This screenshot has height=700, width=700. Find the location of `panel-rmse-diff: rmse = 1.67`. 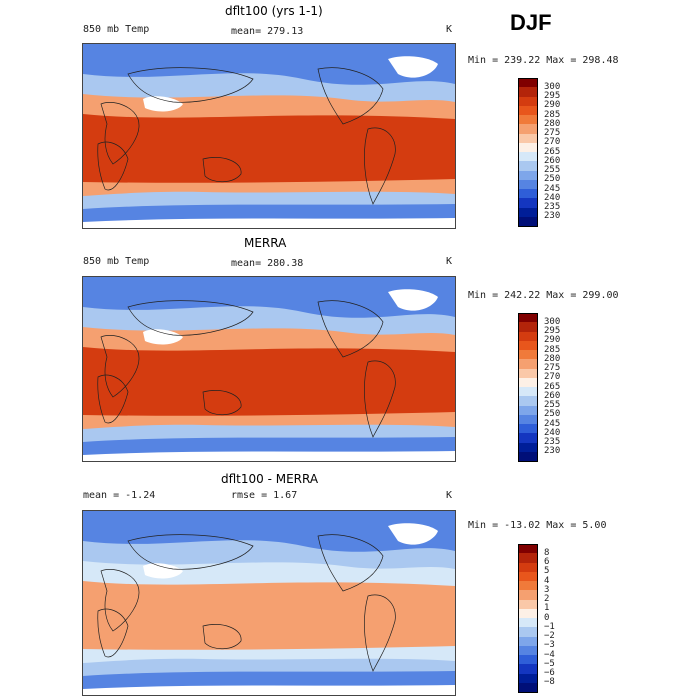

panel-rmse-diff: rmse = 1.67 is located at coordinates (264, 495).